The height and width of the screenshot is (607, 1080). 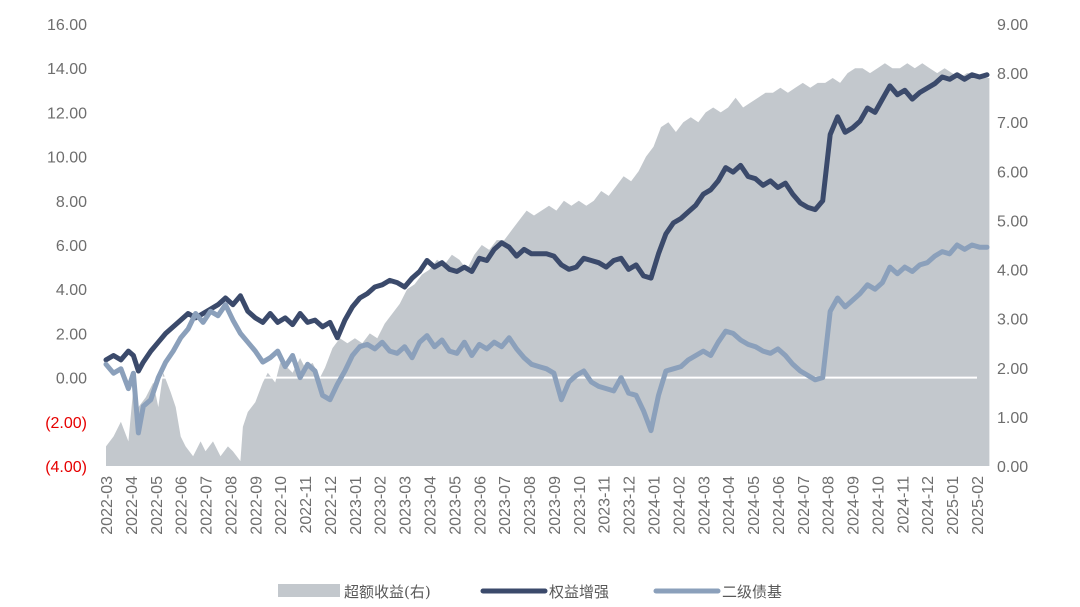 I want to click on right-axis-tick-label: 2.00, so click(x=1012, y=369).